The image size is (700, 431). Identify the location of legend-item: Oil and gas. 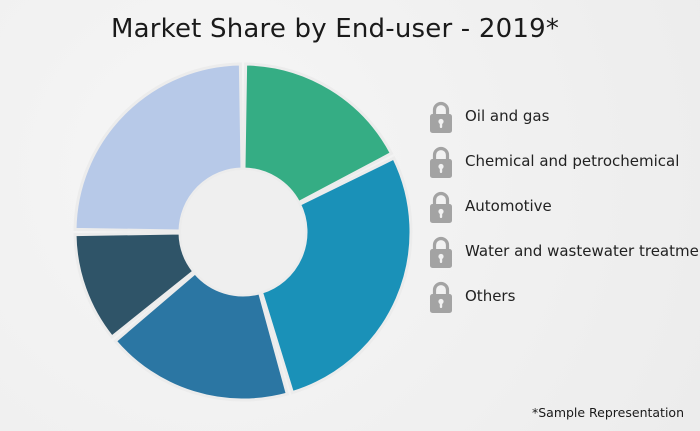
(564, 122).